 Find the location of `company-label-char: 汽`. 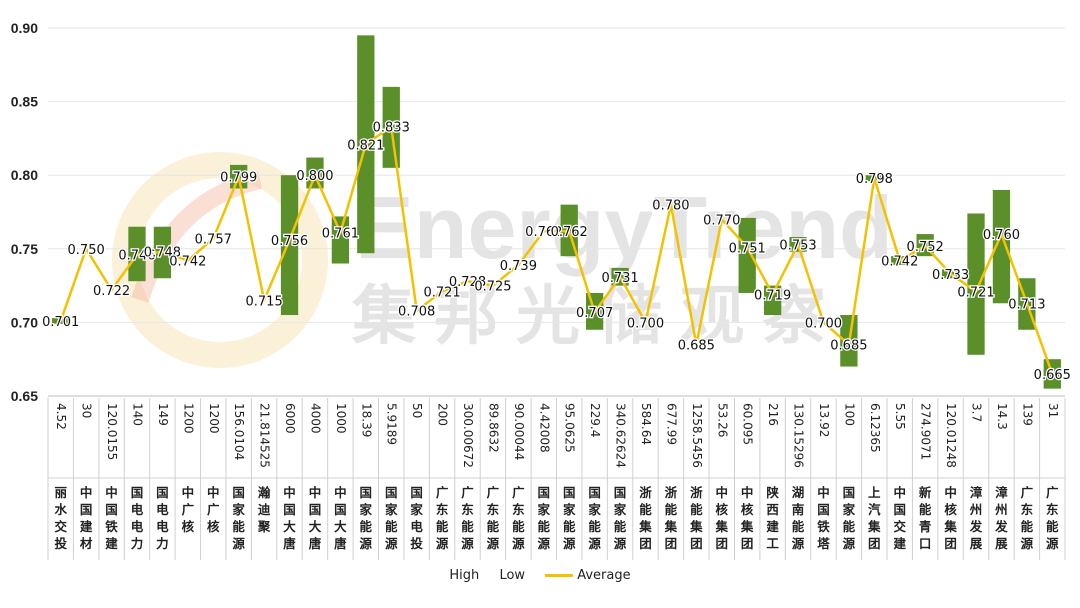

company-label-char: 汽 is located at coordinates (874, 509).